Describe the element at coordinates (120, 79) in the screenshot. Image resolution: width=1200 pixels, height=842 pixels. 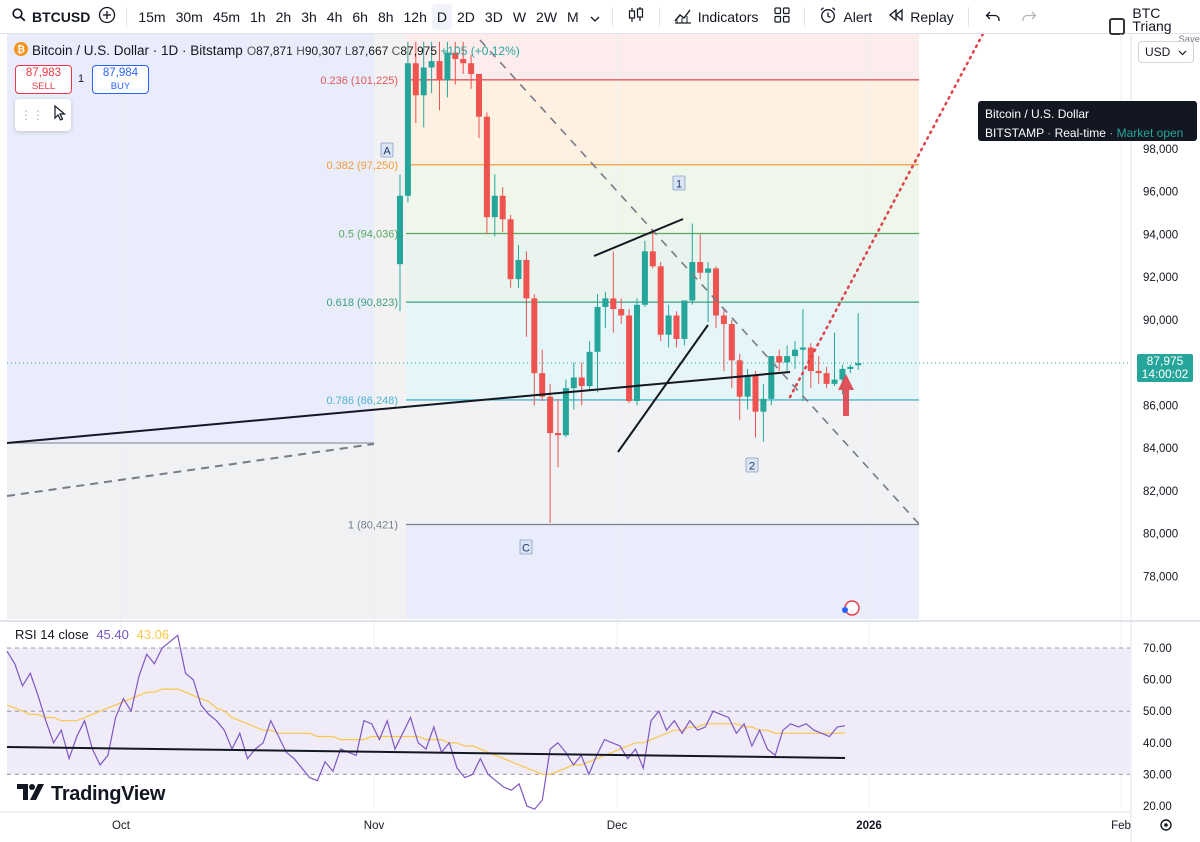
I see `buy-button: 87,984 BUY` at that location.